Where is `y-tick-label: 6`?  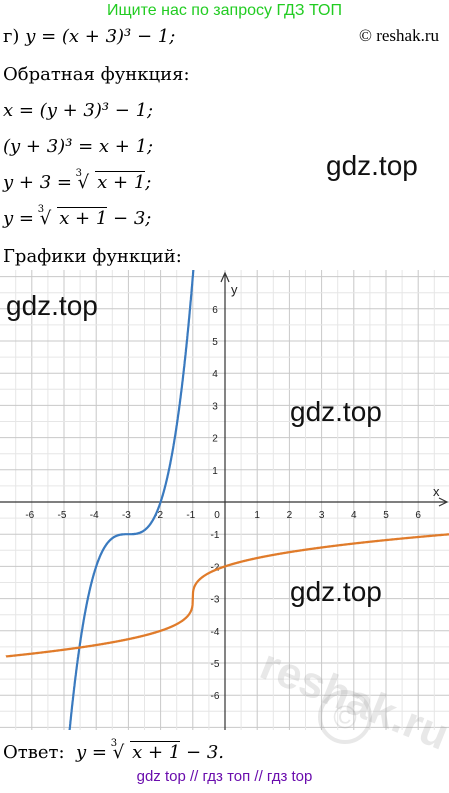
y-tick-label: 6 is located at coordinates (215, 310).